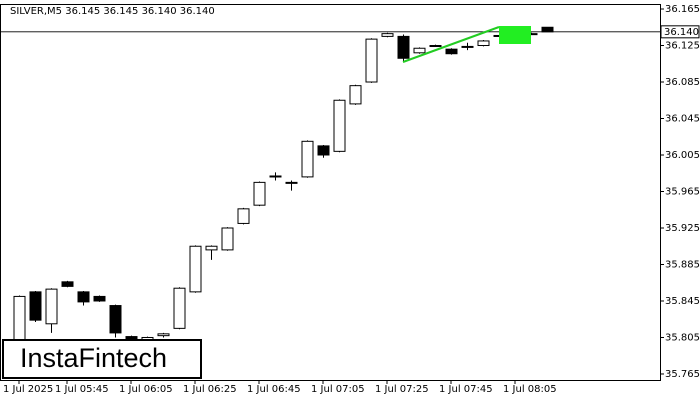 The image size is (700, 400). I want to click on pattern-flag, so click(515, 35).